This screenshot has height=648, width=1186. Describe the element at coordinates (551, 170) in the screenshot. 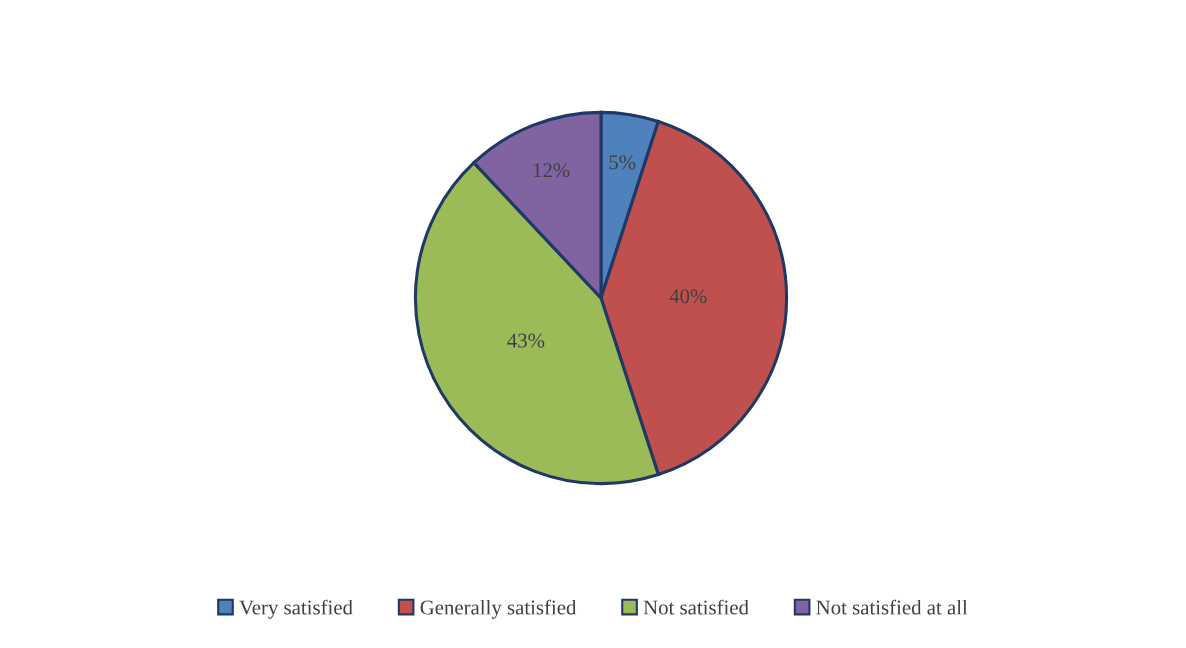

I see `data-label: 12%` at that location.